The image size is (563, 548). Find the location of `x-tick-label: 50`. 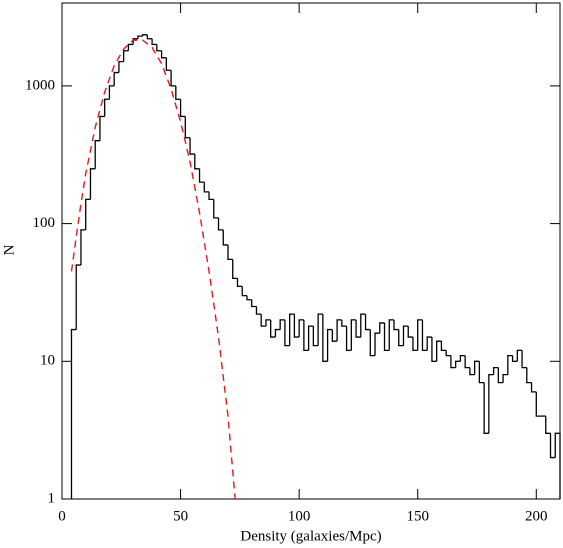

x-tick-label: 50 is located at coordinates (180, 516).